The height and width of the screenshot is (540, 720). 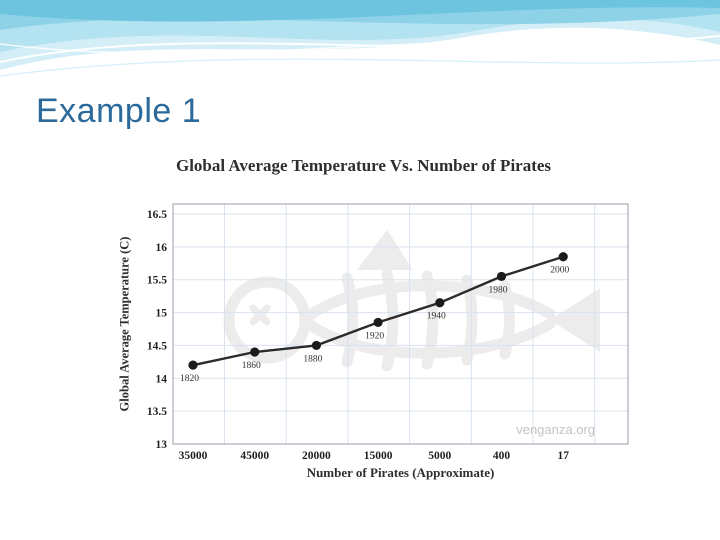 What do you see at coordinates (439, 456) in the screenshot?
I see `x-tick-label: 5000` at bounding box center [439, 456].